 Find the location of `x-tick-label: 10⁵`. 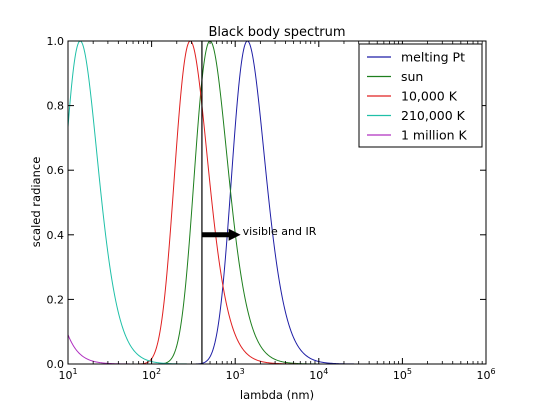

x-tick-label: 10⁵ is located at coordinates (402, 374).